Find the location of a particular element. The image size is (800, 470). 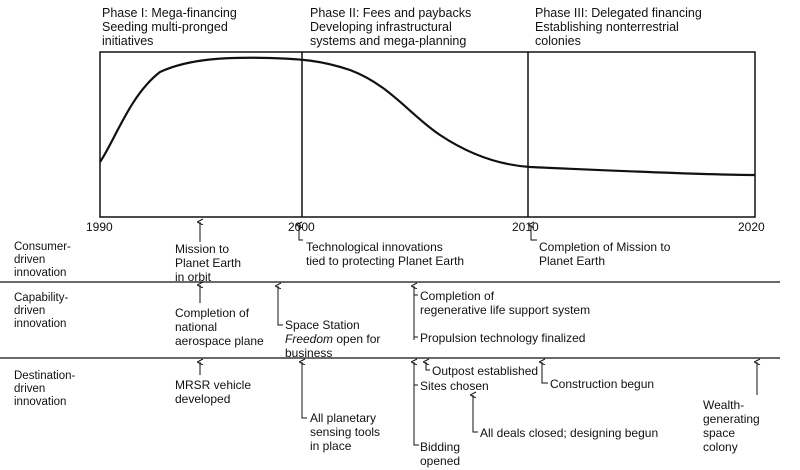

year-2020: 2020 is located at coordinates (751, 227).